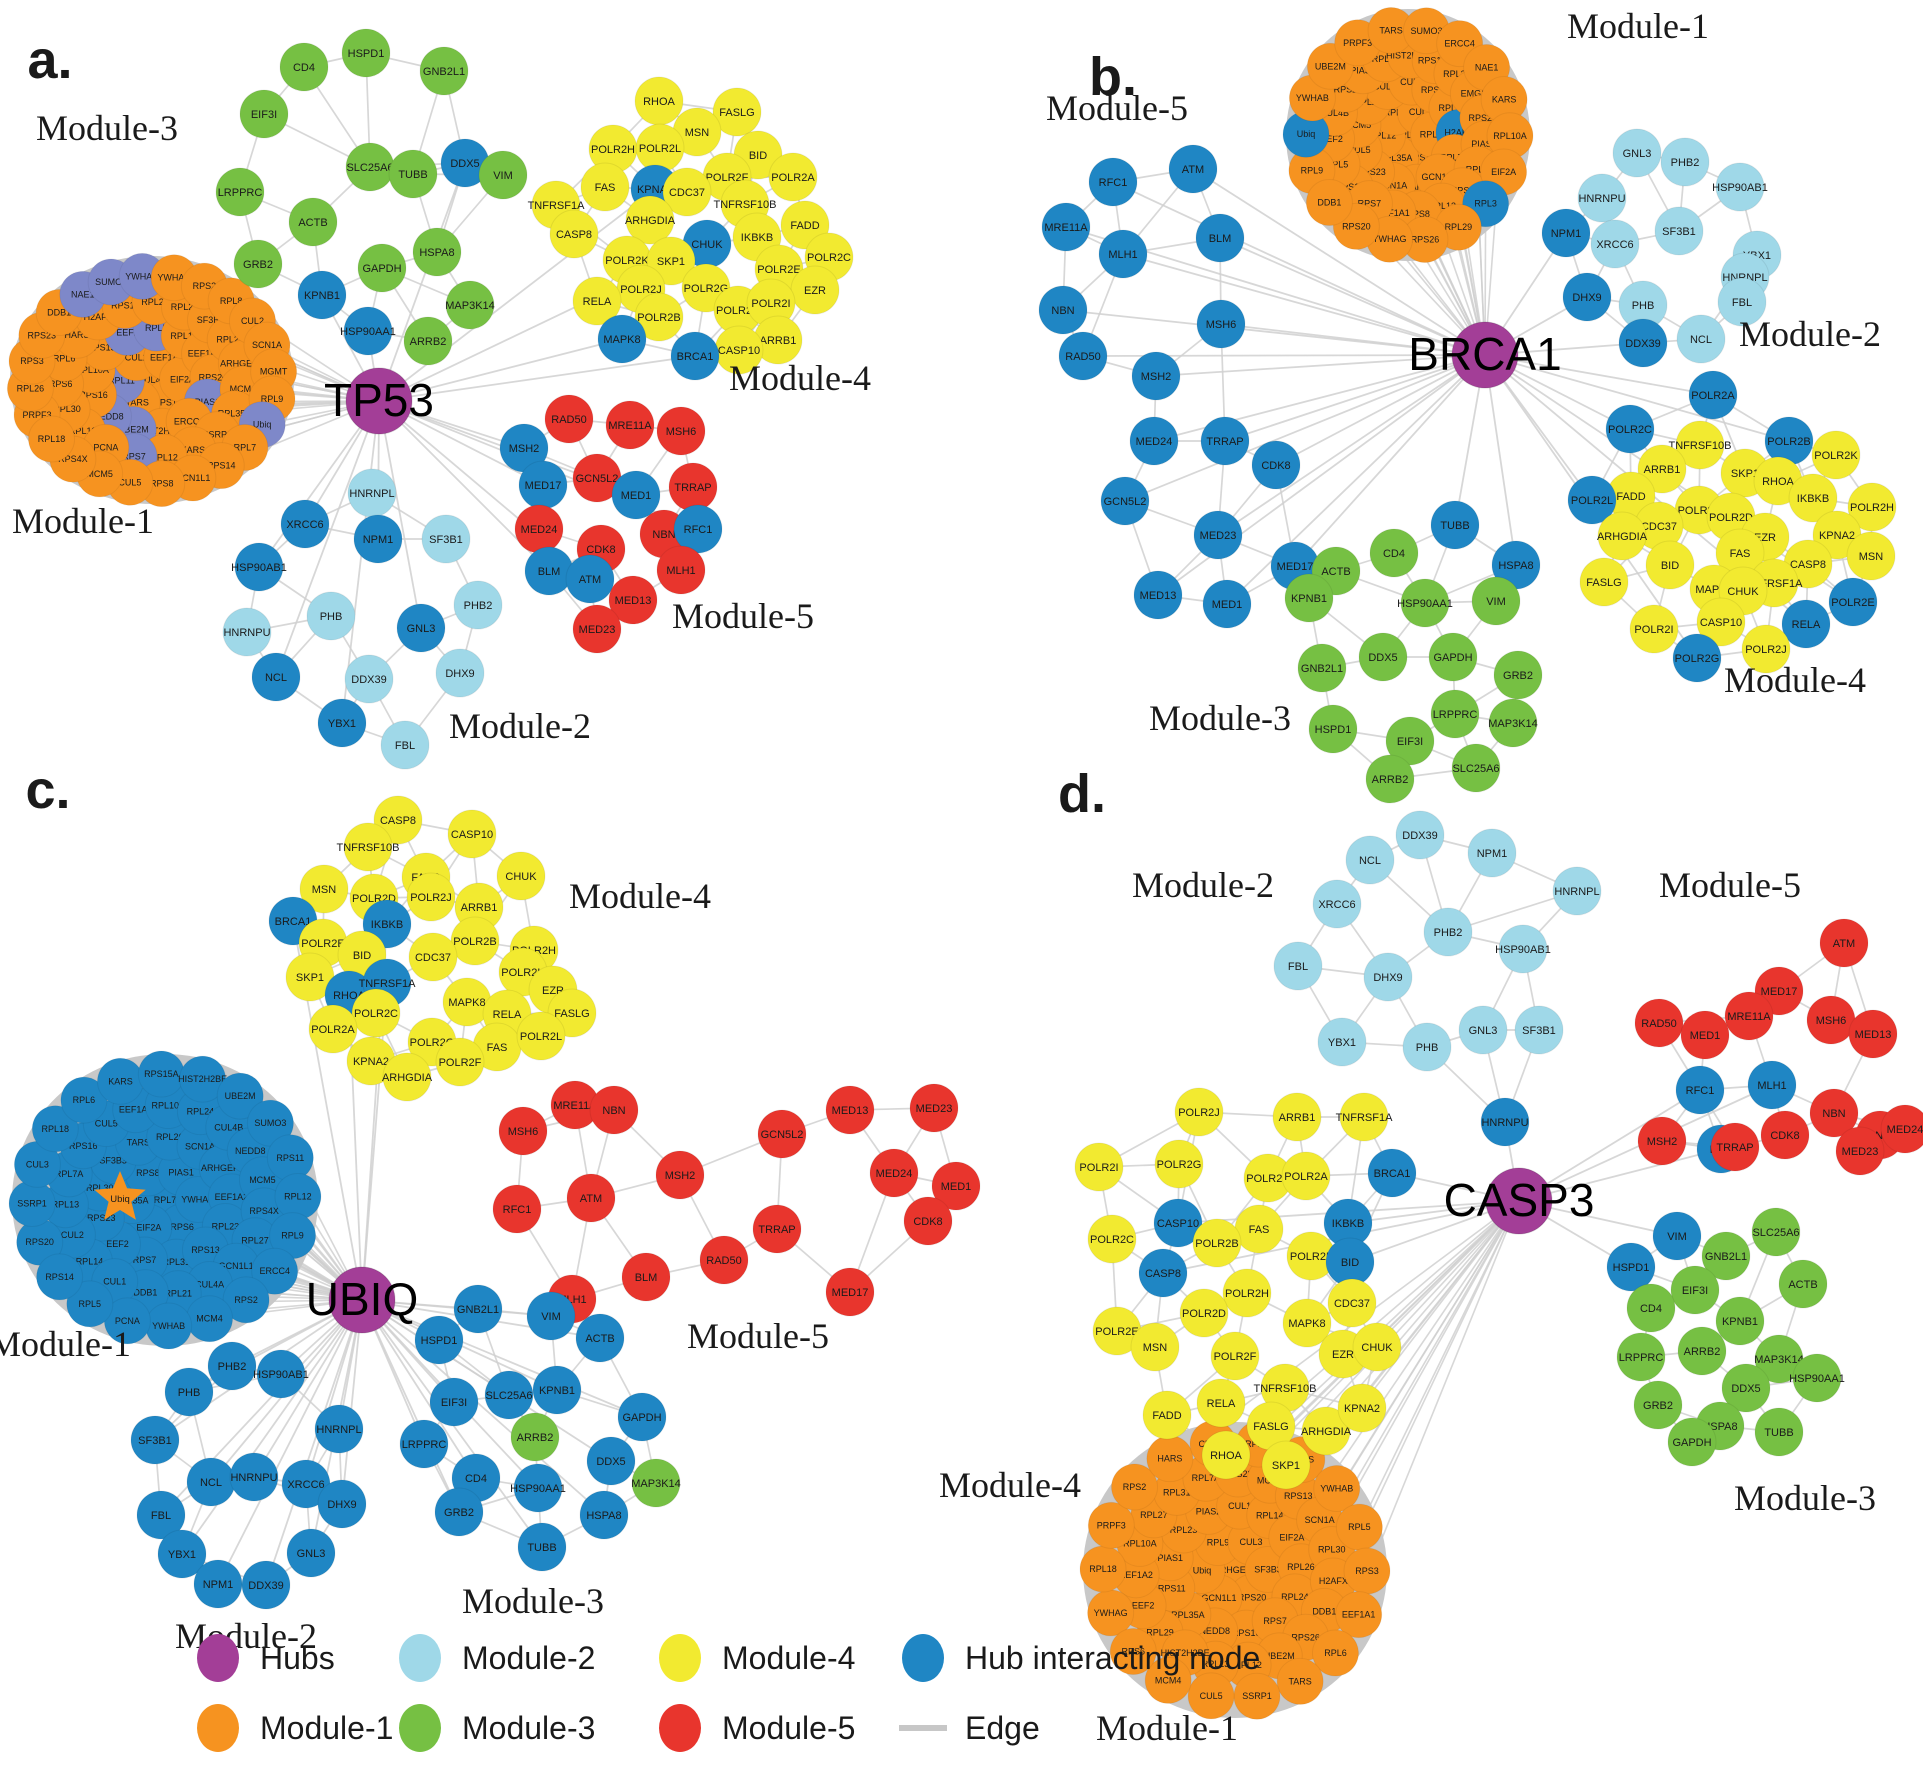  What do you see at coordinates (1066, 227) in the screenshot?
I see `node-MRE11A` at bounding box center [1066, 227].